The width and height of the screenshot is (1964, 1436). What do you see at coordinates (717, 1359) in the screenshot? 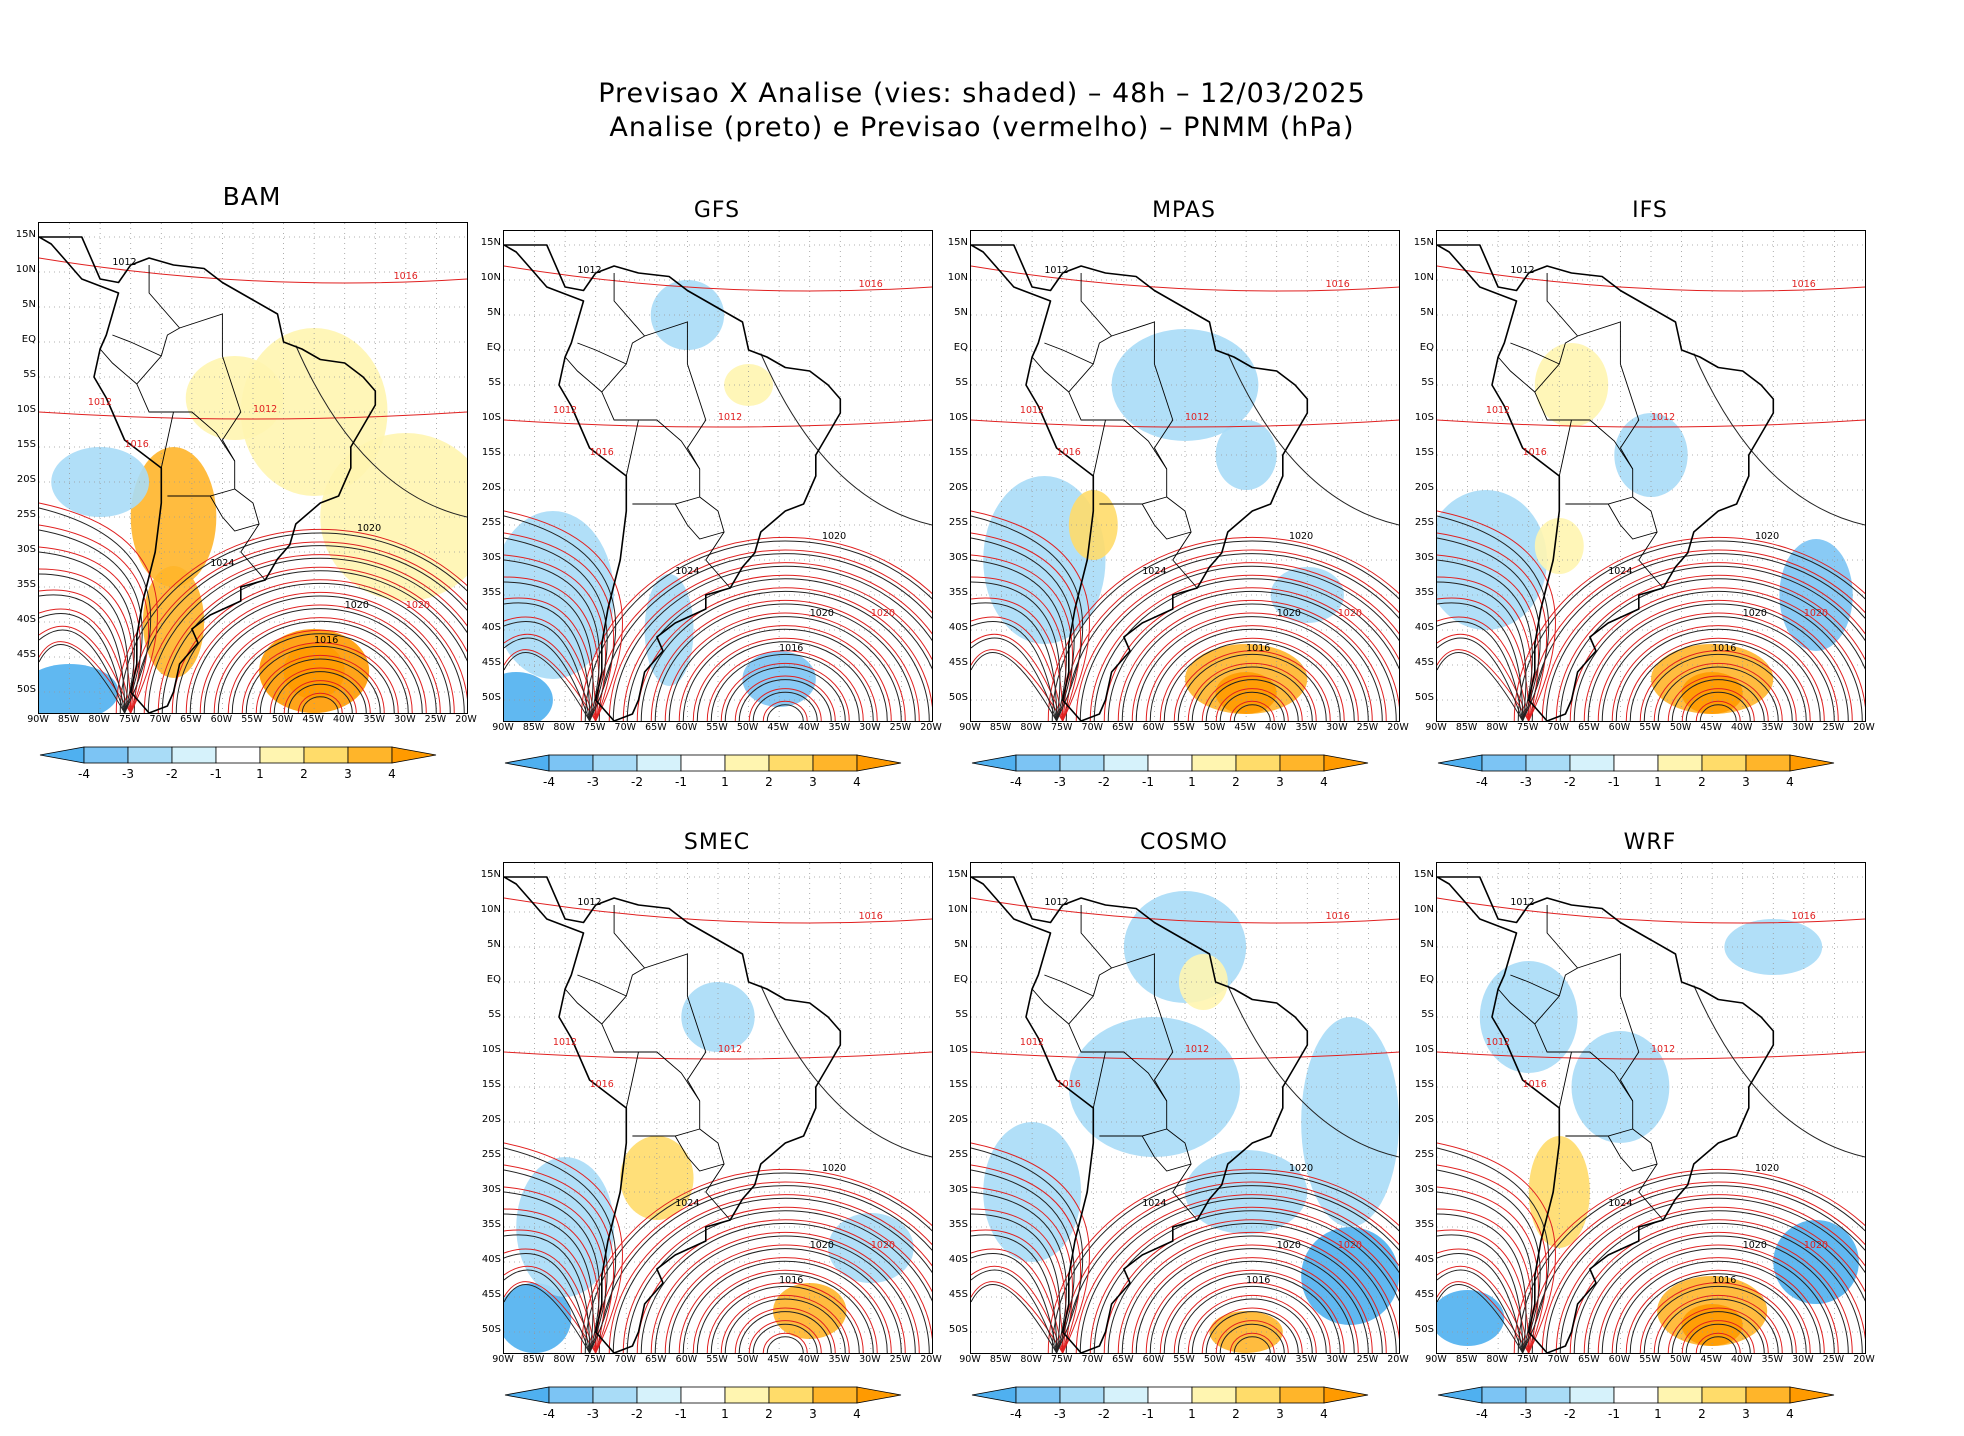
I see `lon-tick-label: 55W` at bounding box center [717, 1359].